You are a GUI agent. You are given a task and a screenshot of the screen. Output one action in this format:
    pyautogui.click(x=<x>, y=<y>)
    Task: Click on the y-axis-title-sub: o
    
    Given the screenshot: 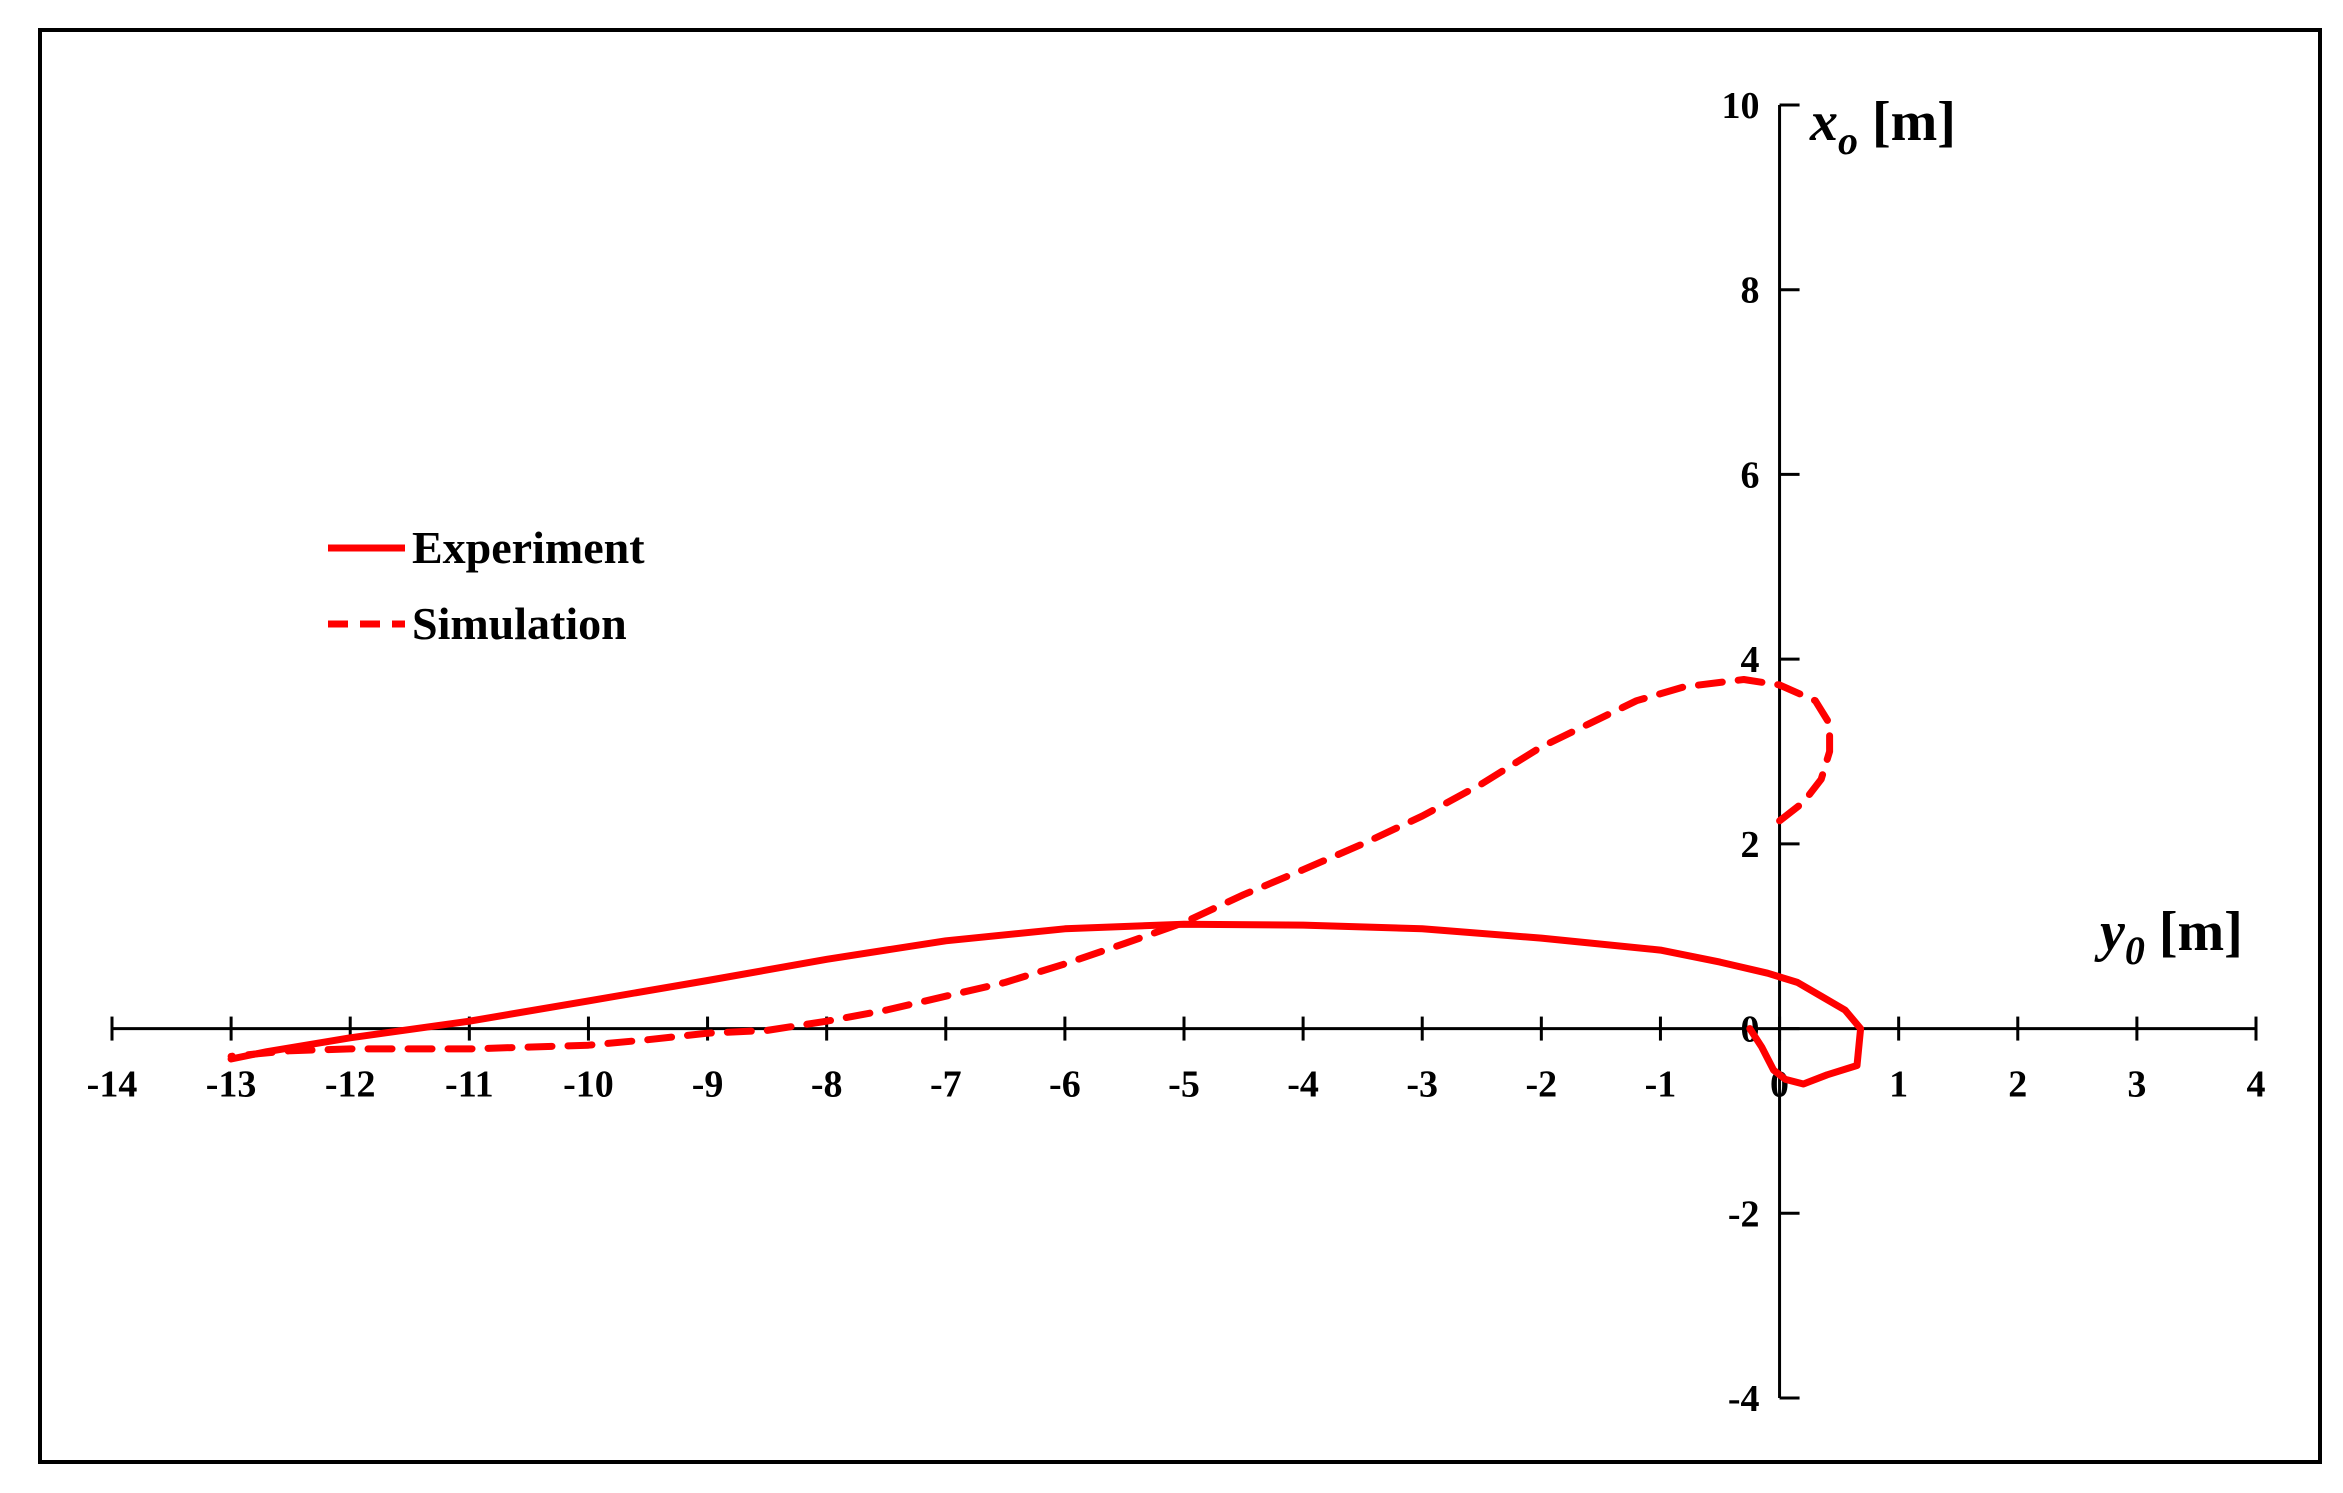 What is the action you would take?
    pyautogui.click(x=1848, y=140)
    